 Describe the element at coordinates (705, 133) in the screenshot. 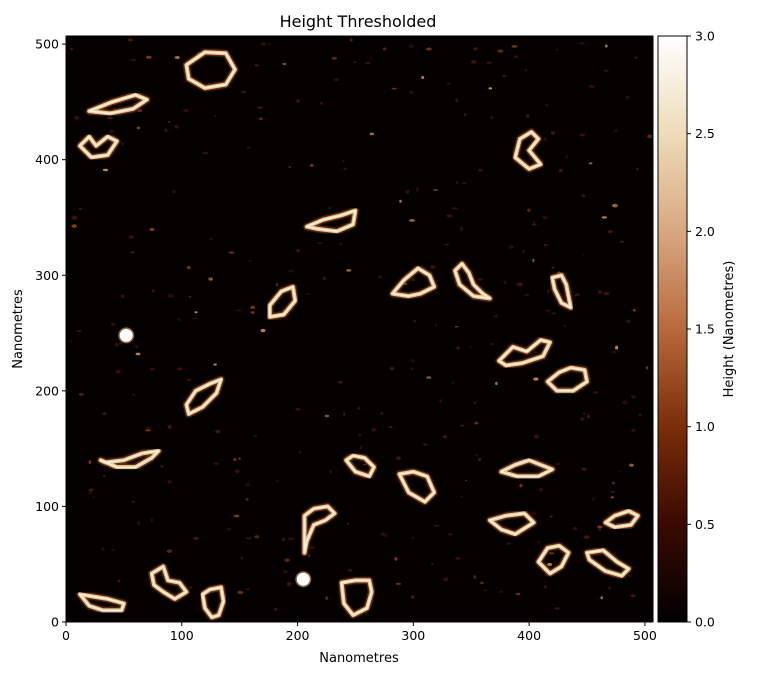

I see `colorbar-tick-label: 2.5` at that location.